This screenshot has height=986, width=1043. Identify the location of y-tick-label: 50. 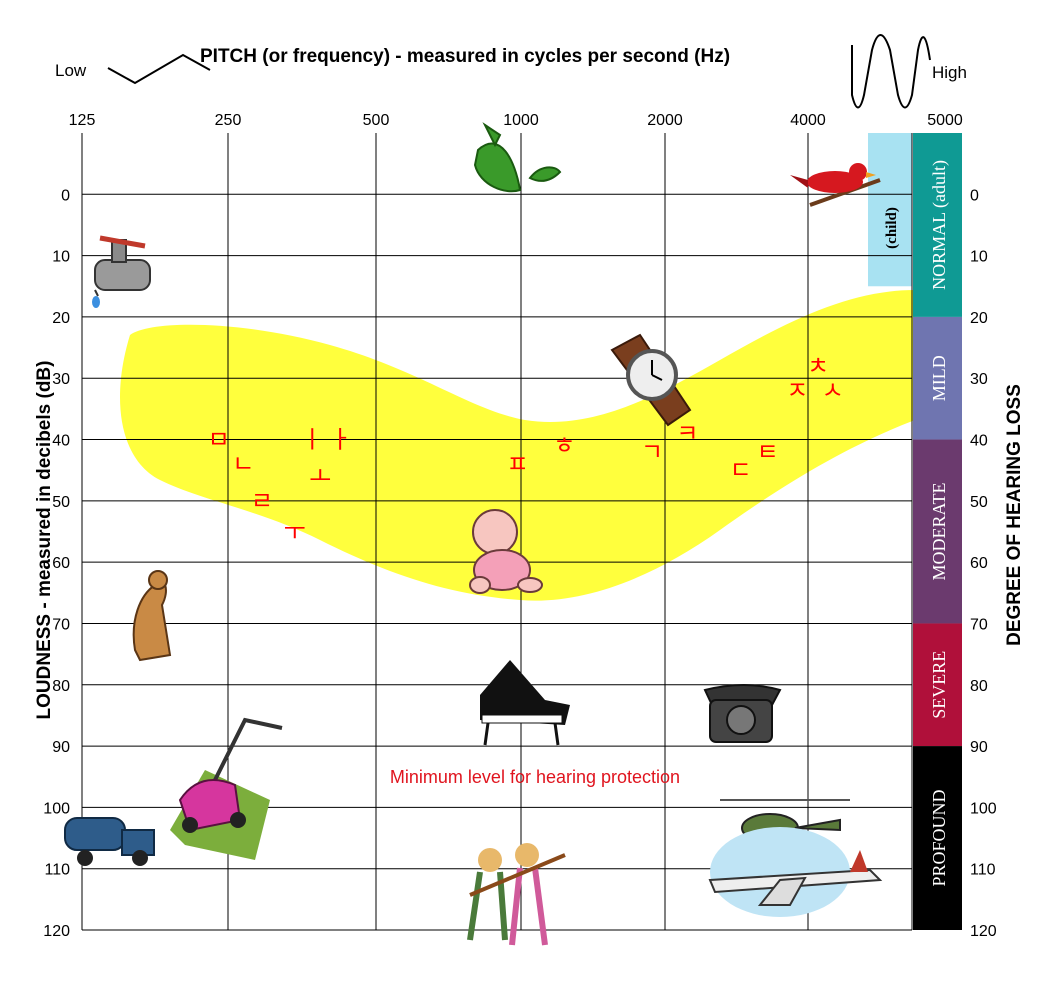
(61, 502).